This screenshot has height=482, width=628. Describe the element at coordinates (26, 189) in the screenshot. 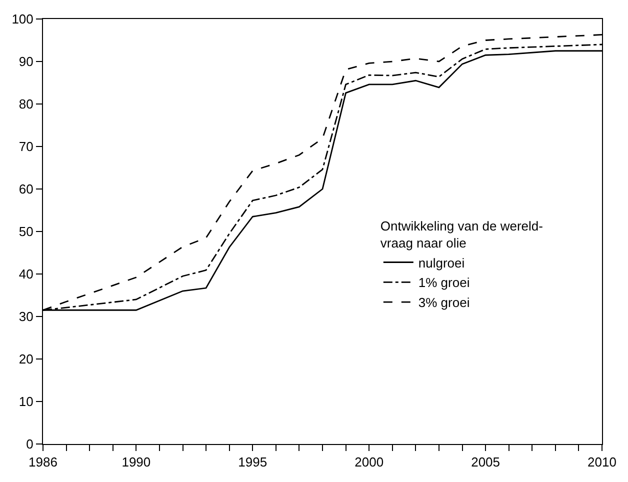

I see `y-tick-label: 60` at that location.